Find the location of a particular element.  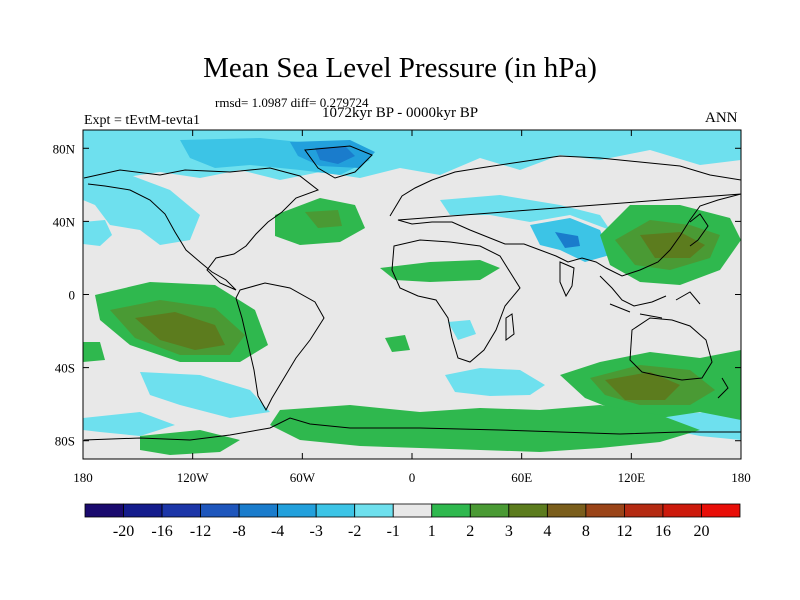

coastline-new-zealand is located at coordinates (723, 388).